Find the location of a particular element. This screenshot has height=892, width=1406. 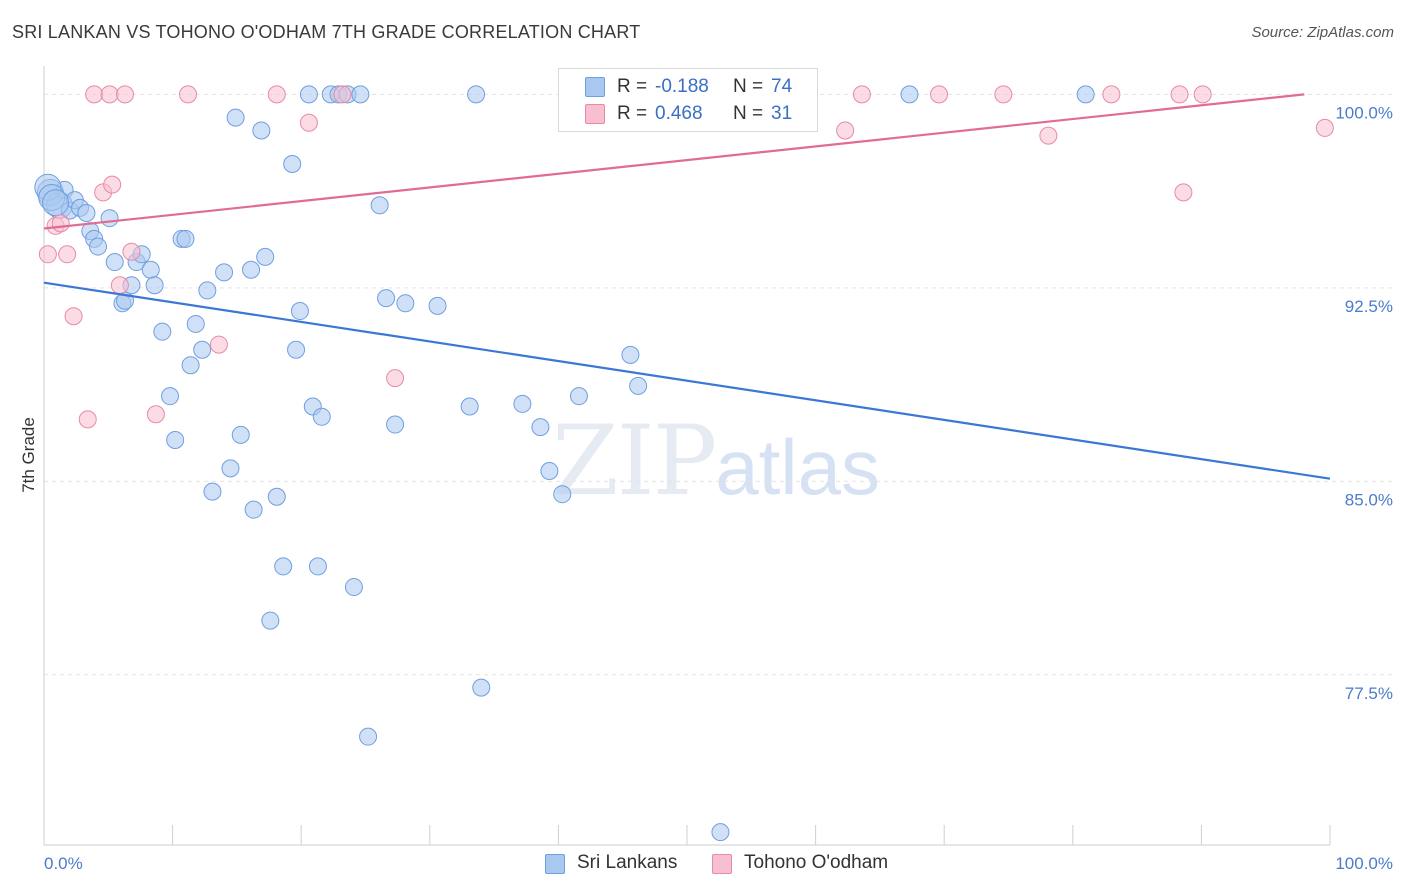

legend-r-label: R = is located at coordinates (632, 113).